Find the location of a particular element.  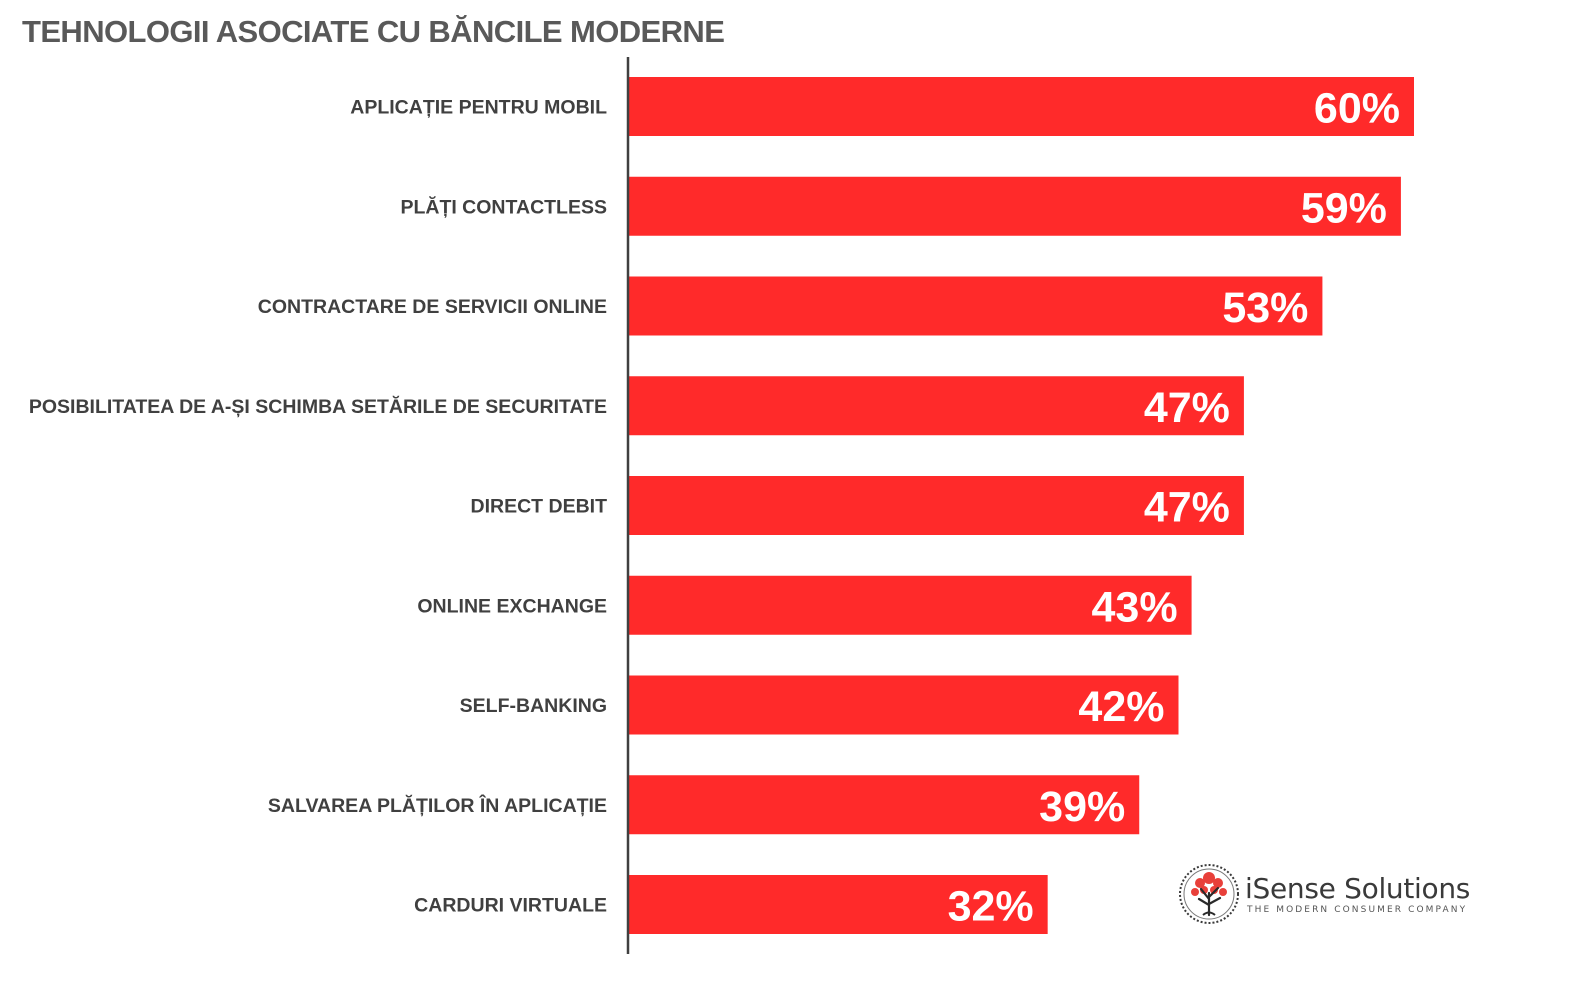

value-label: 32% is located at coordinates (991, 907).